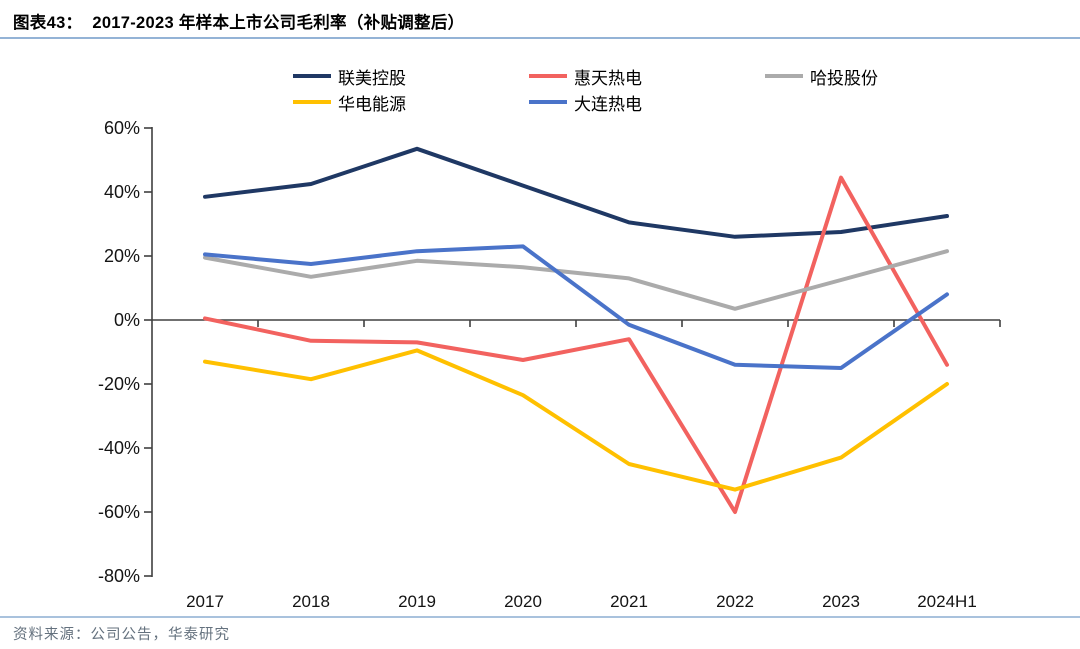  What do you see at coordinates (411, 102) in the screenshot?
I see `legend-item-huadian-energy: 华电能源` at bounding box center [411, 102].